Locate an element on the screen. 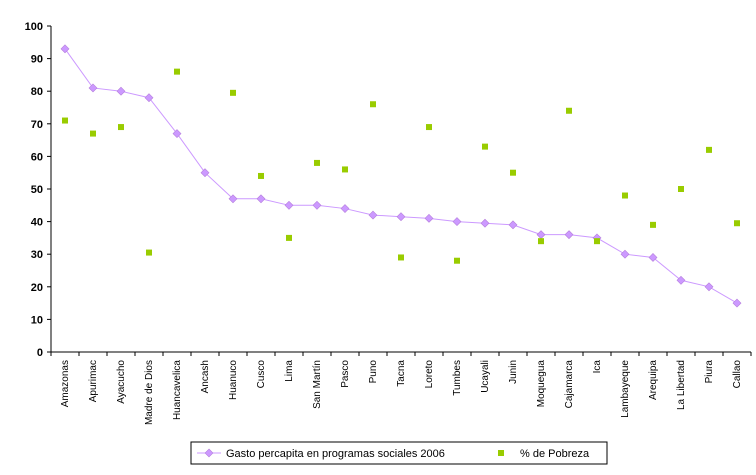 This screenshot has height=475, width=756. x-tick-label: Pasco is located at coordinates (345, 374).